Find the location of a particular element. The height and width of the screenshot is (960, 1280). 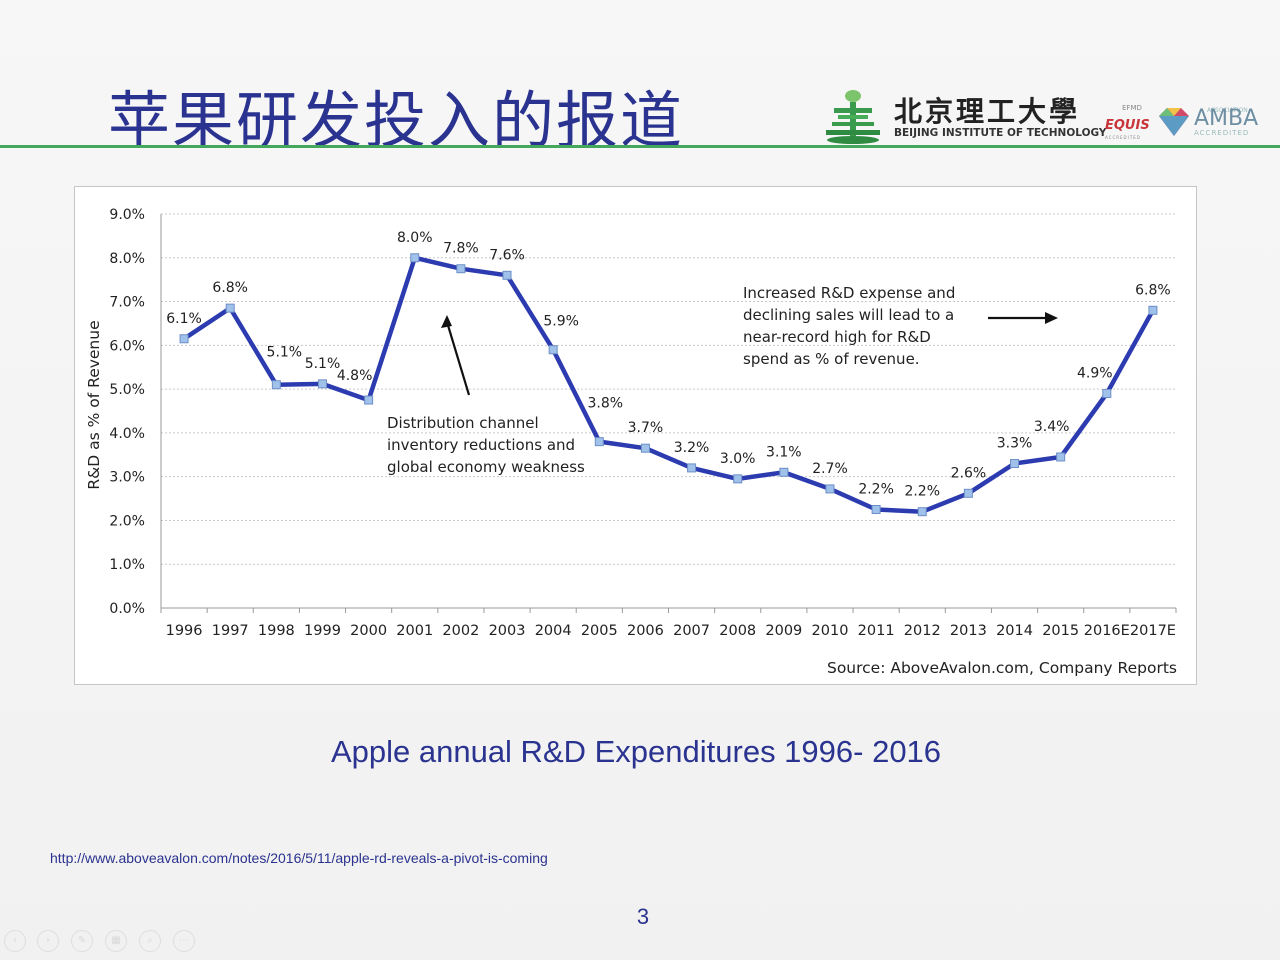

data-label: 3.1% is located at coordinates (784, 452).